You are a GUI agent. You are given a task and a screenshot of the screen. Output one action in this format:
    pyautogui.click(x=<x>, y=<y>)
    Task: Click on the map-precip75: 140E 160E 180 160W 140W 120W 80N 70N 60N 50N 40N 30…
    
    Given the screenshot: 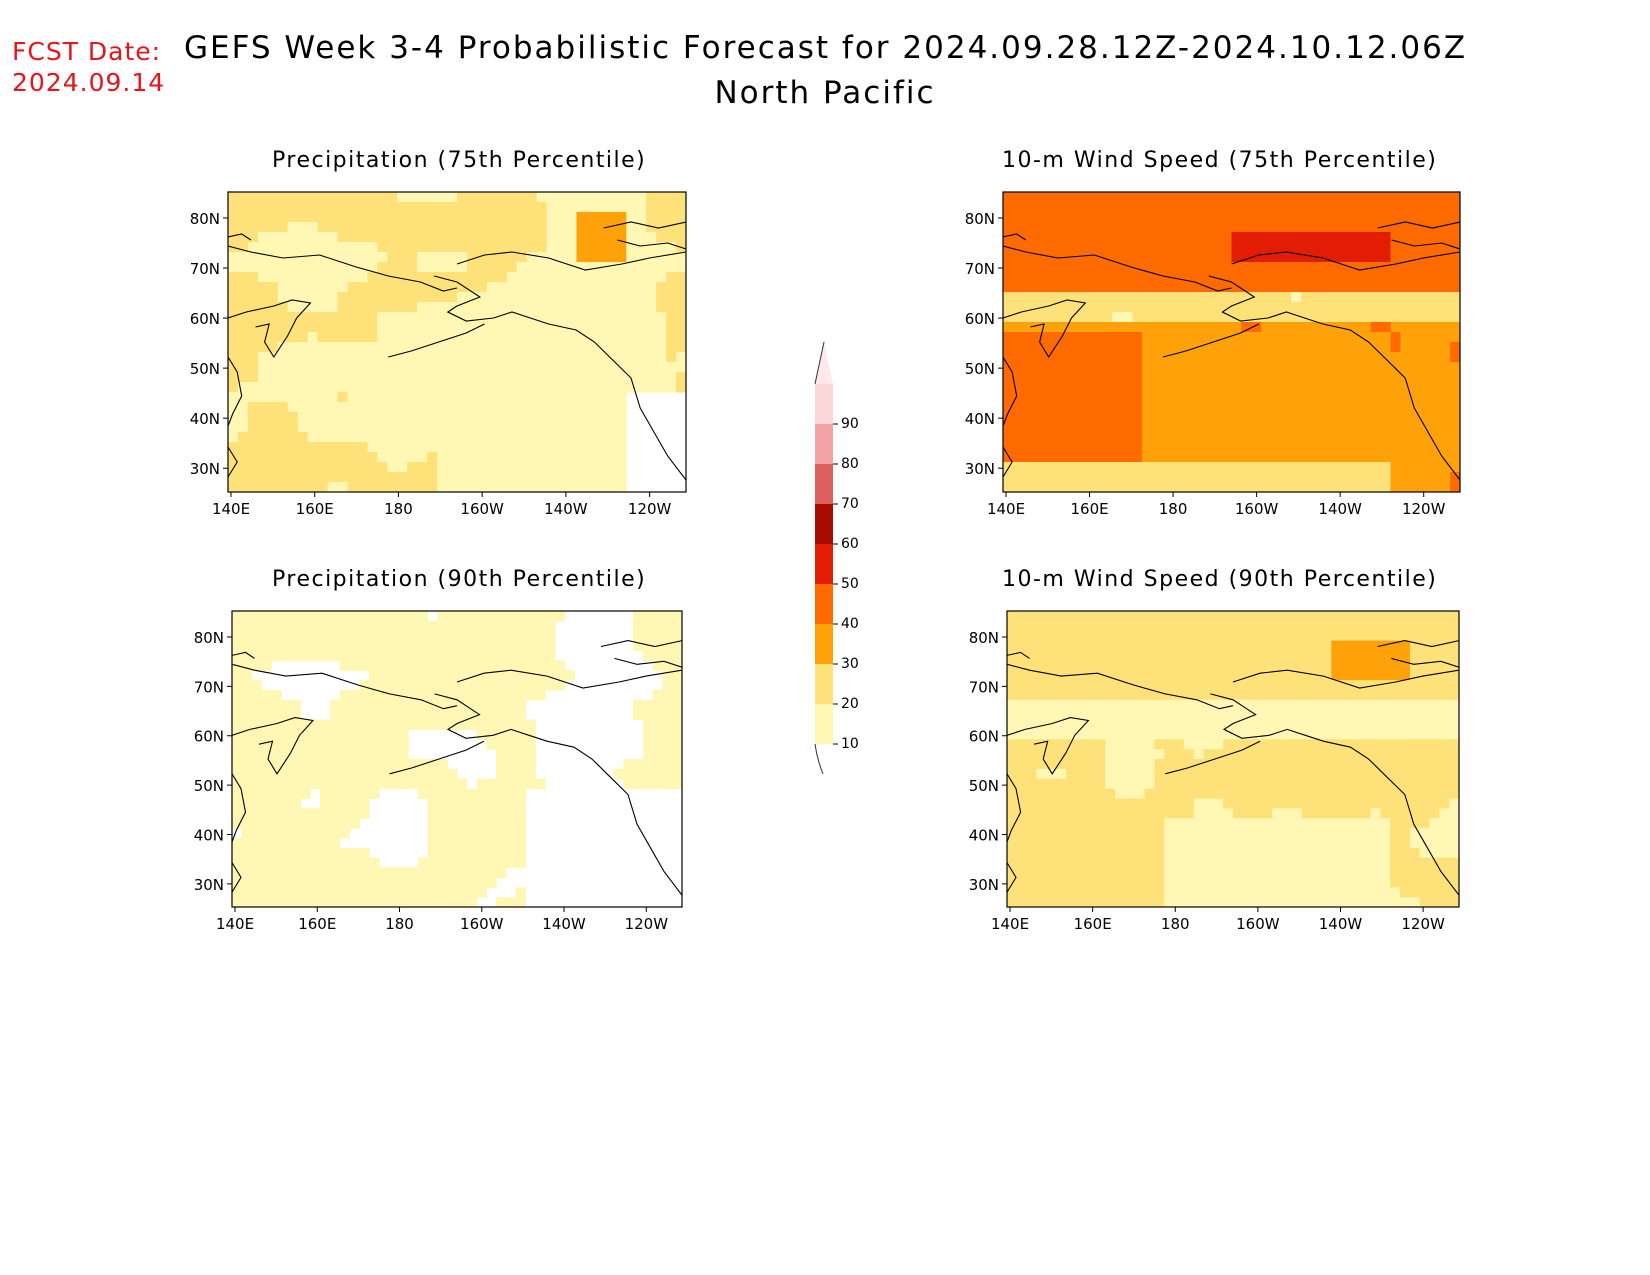 What is the action you would take?
    pyautogui.click(x=438, y=354)
    